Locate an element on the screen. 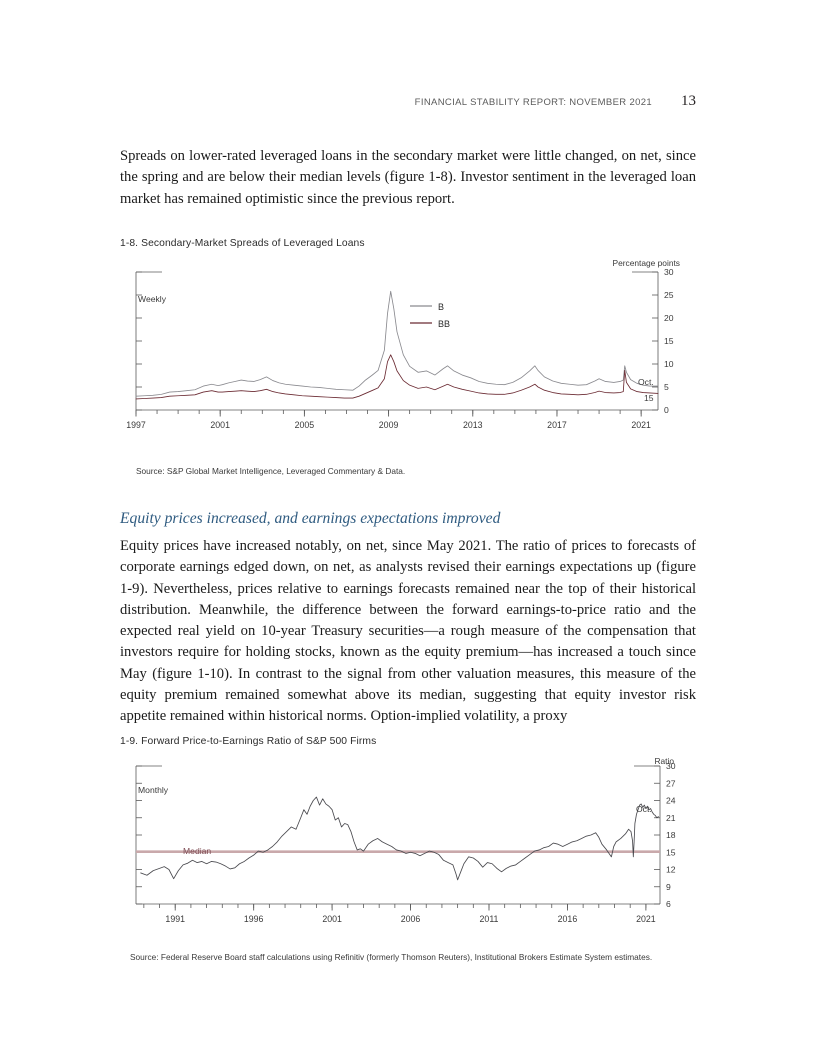 This screenshot has height=1056, width=816. svg-text: 2006 is located at coordinates (411, 919).